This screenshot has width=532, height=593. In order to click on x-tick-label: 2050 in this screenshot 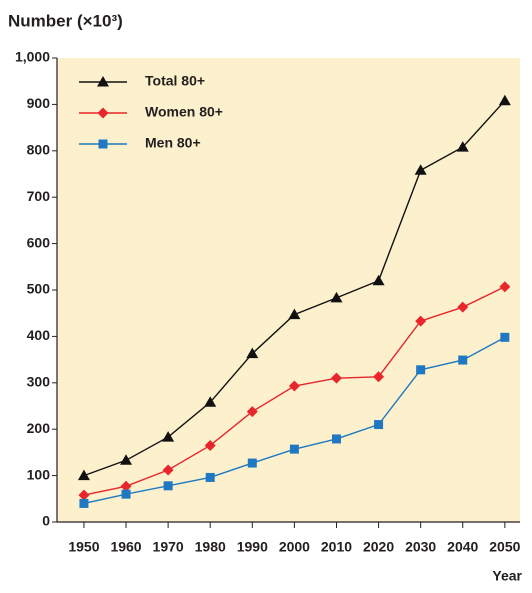, I will do `click(504, 547)`.